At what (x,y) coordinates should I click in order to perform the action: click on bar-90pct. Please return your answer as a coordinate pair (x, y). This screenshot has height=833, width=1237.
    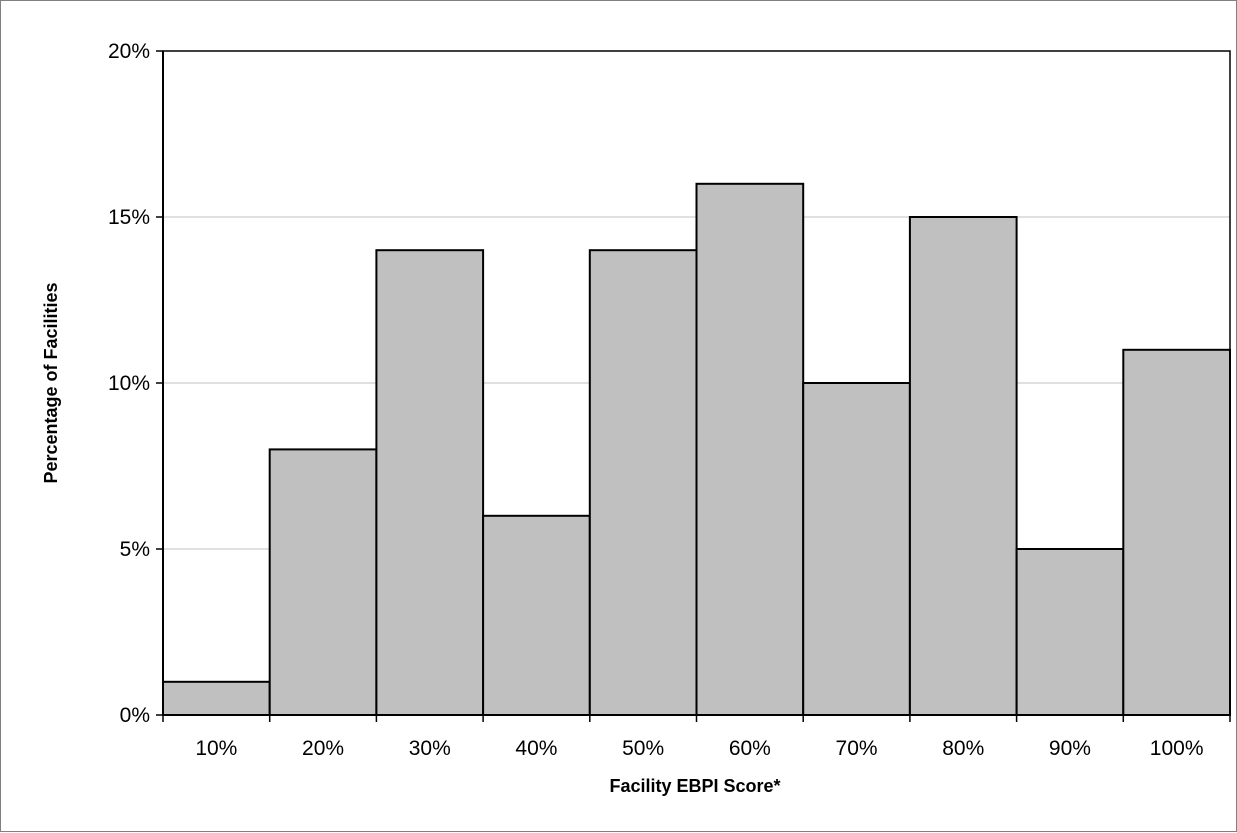
    Looking at the image, I should click on (1070, 632).